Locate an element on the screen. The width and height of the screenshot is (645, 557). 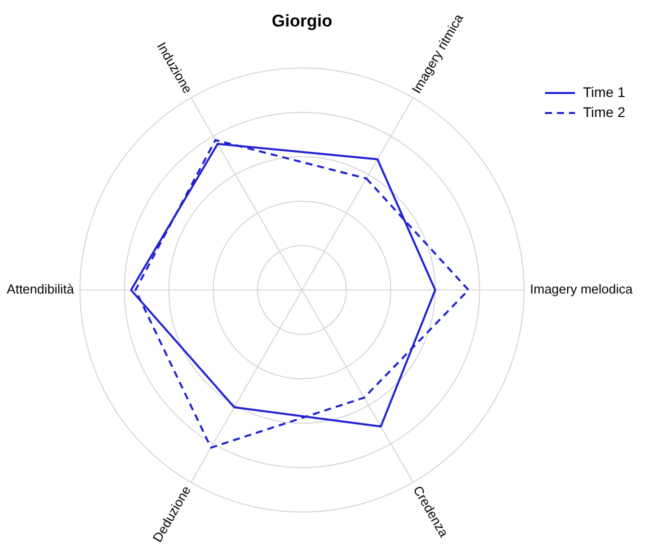
spoke-label: Attendibilità is located at coordinates (40, 289).